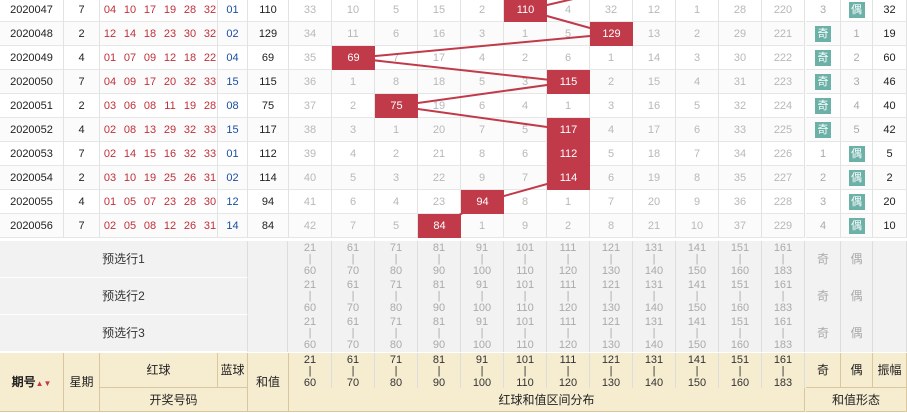 The image size is (907, 413). What do you see at coordinates (233, 226) in the screenshot?
I see `blue-ball-number: 14` at bounding box center [233, 226].